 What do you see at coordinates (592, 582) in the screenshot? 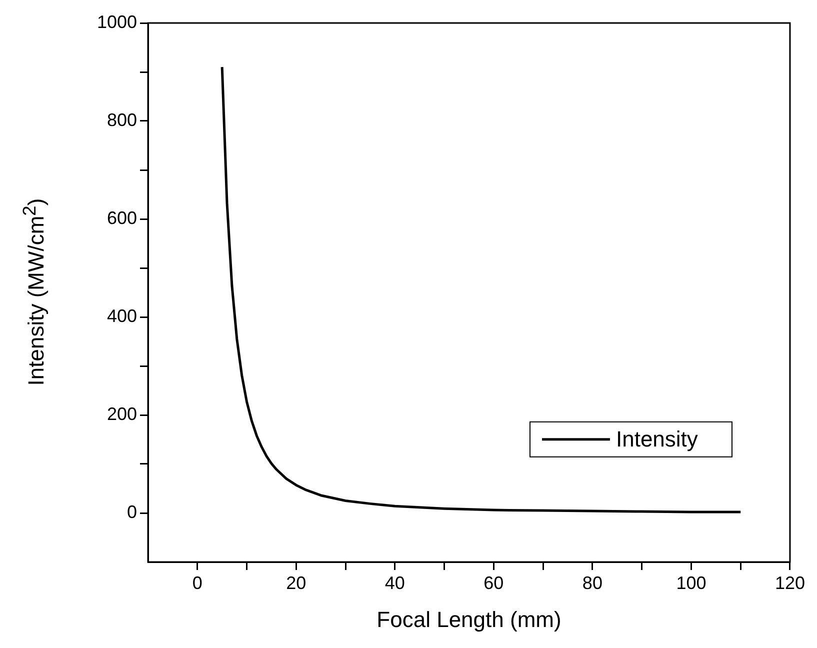
I see `x-tick-label: 80` at bounding box center [592, 582].